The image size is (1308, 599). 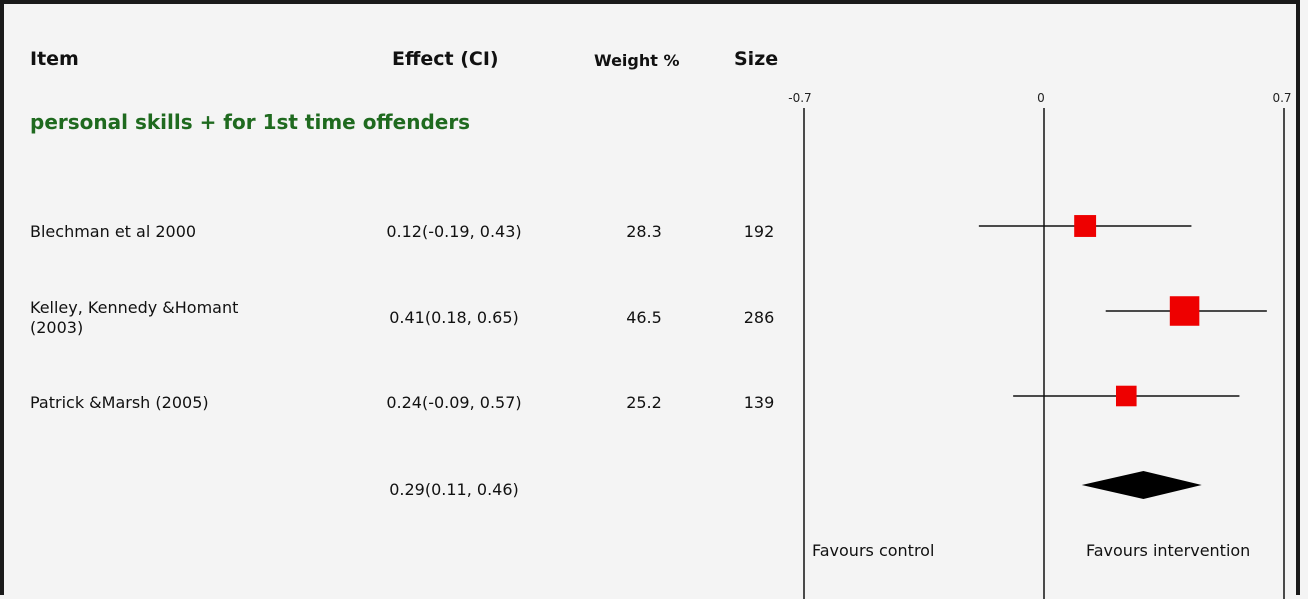 I want to click on forest-marks, so click(x=1122, y=357).